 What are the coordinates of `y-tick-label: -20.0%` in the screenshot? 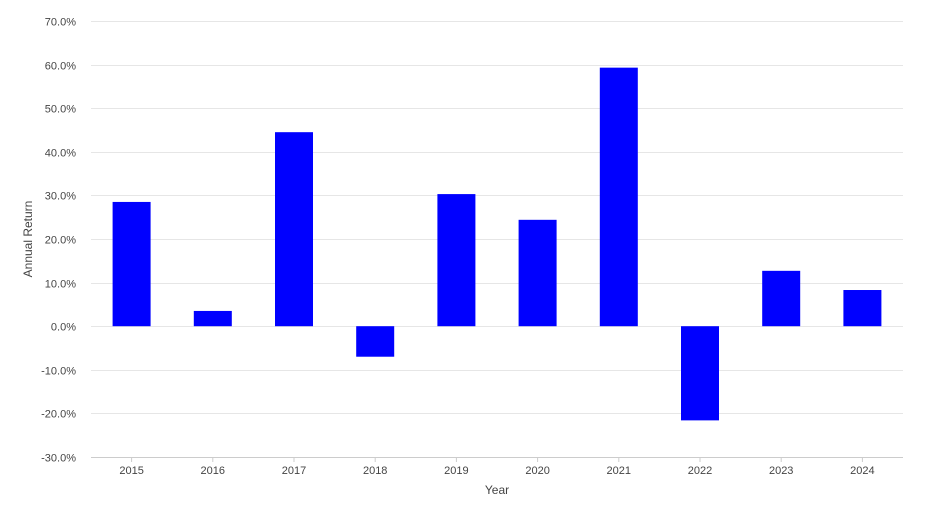 It's located at (58, 415).